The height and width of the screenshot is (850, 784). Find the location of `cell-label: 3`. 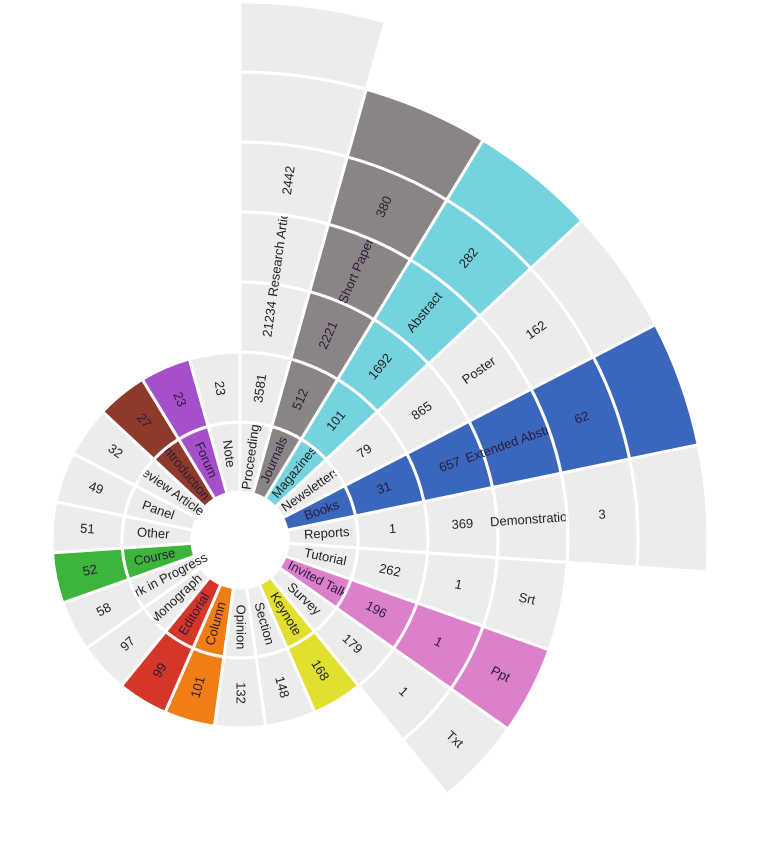

cell-label: 3 is located at coordinates (602, 513).